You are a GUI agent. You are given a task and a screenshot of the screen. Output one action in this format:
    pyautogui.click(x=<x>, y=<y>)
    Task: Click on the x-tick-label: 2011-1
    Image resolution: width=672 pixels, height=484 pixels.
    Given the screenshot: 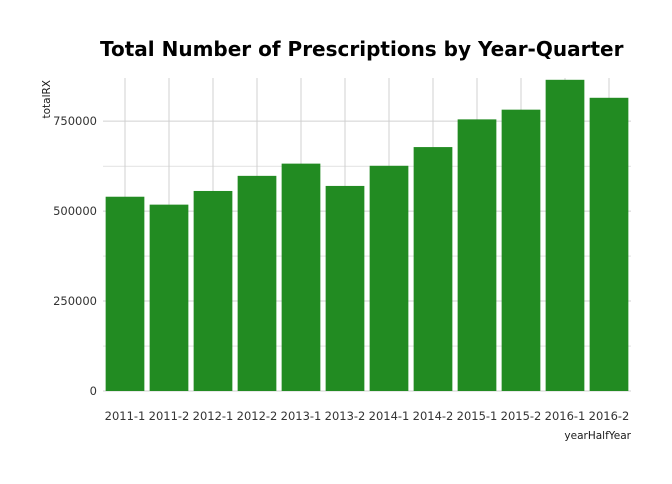 What is the action you would take?
    pyautogui.click(x=125, y=416)
    